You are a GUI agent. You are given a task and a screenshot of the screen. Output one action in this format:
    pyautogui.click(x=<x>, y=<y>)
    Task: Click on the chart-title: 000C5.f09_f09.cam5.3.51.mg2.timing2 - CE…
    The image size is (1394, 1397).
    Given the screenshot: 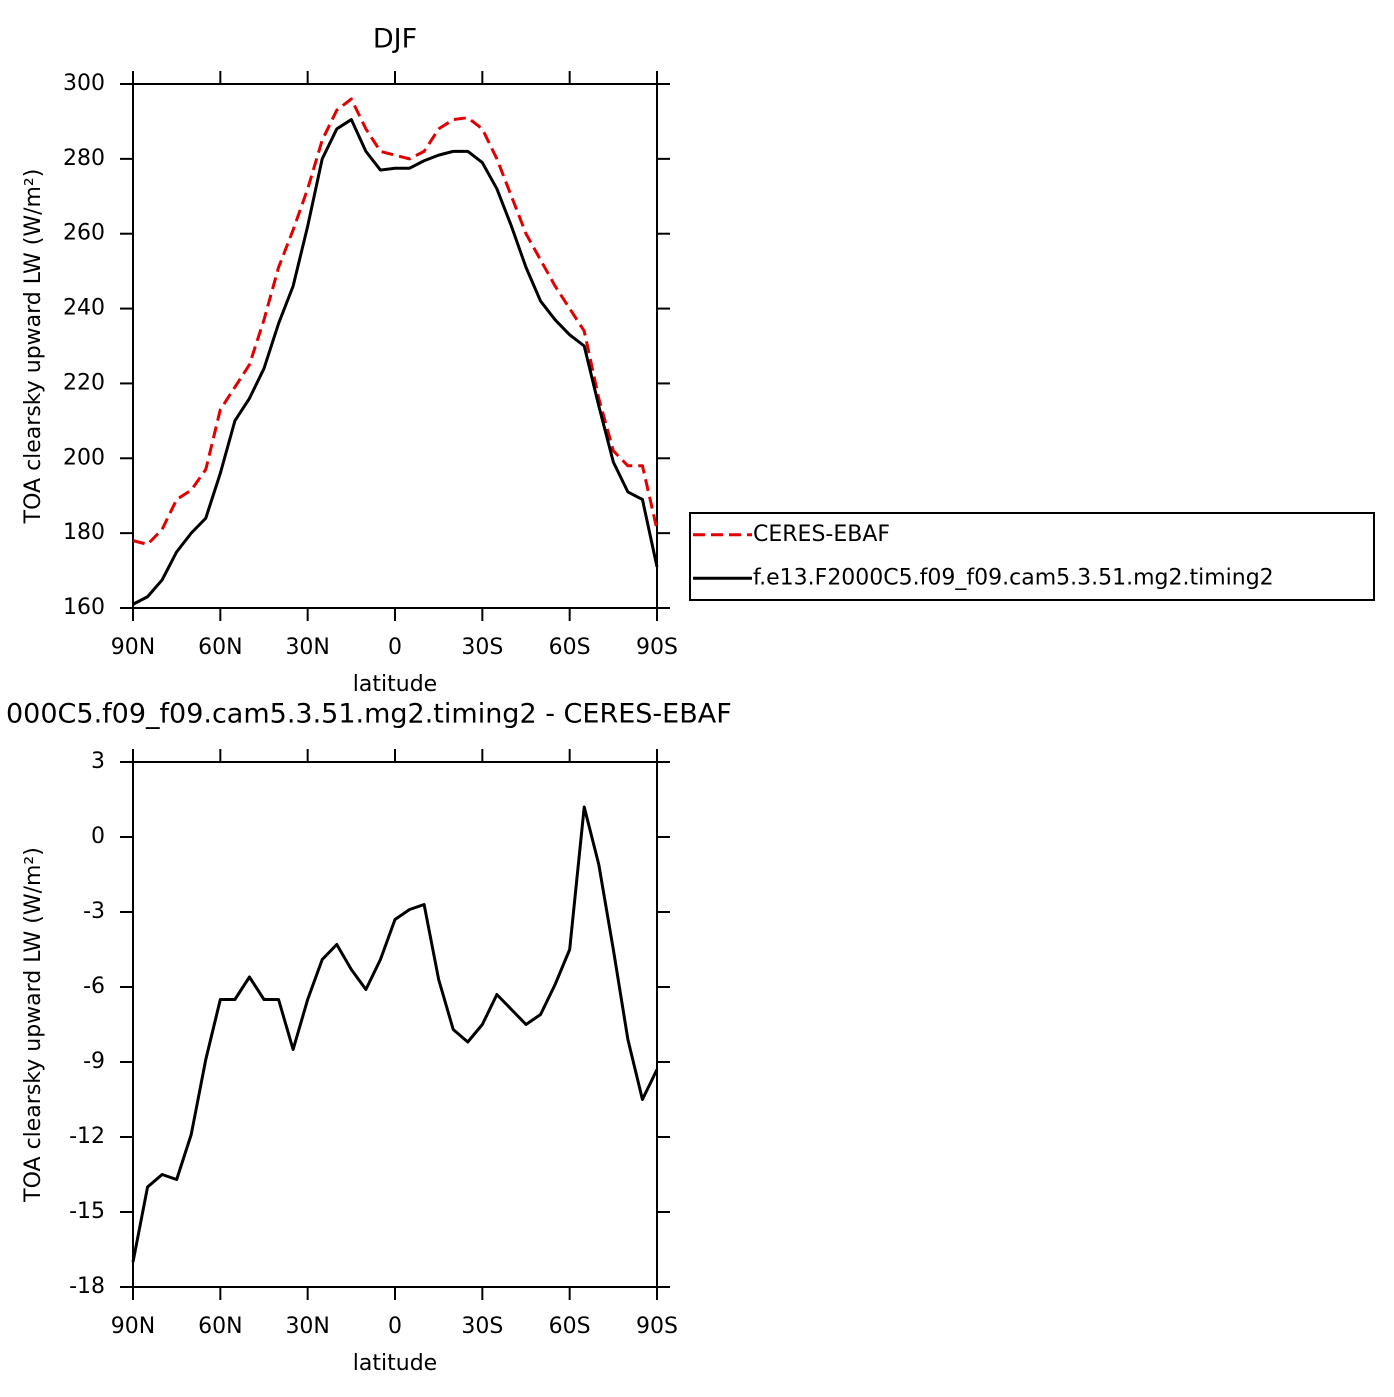 What is the action you would take?
    pyautogui.click(x=369, y=714)
    